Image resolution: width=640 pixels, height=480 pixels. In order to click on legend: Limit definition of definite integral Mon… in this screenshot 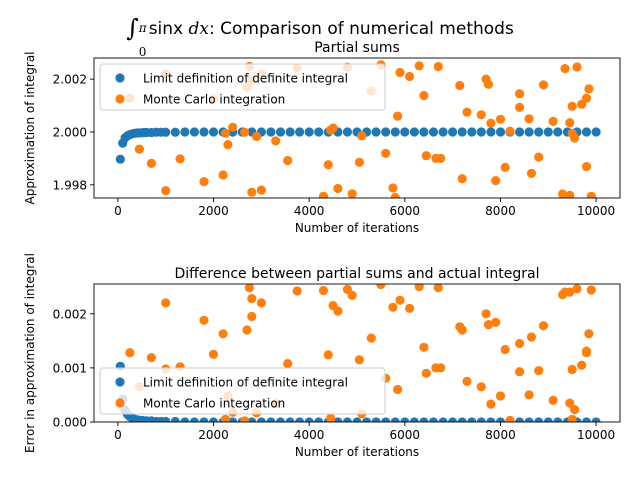, I will do `click(242, 87)`.